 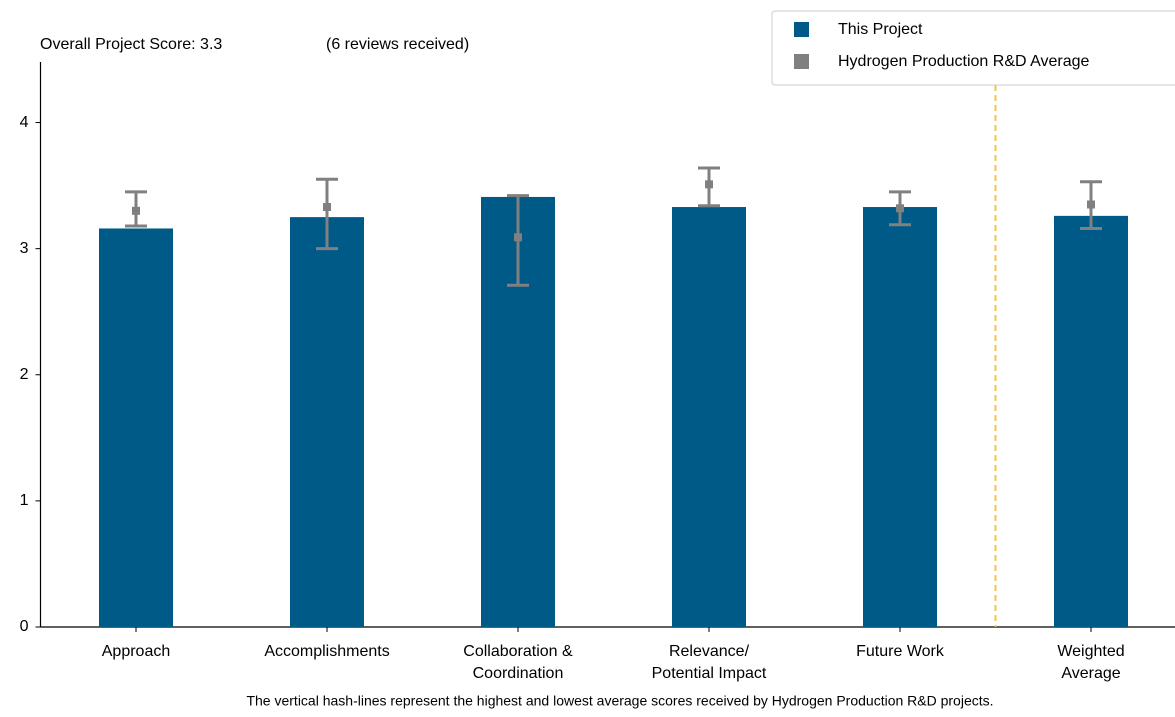 What do you see at coordinates (709, 662) in the screenshot?
I see `x-tick-label: Relevance/Potential Impact` at bounding box center [709, 662].